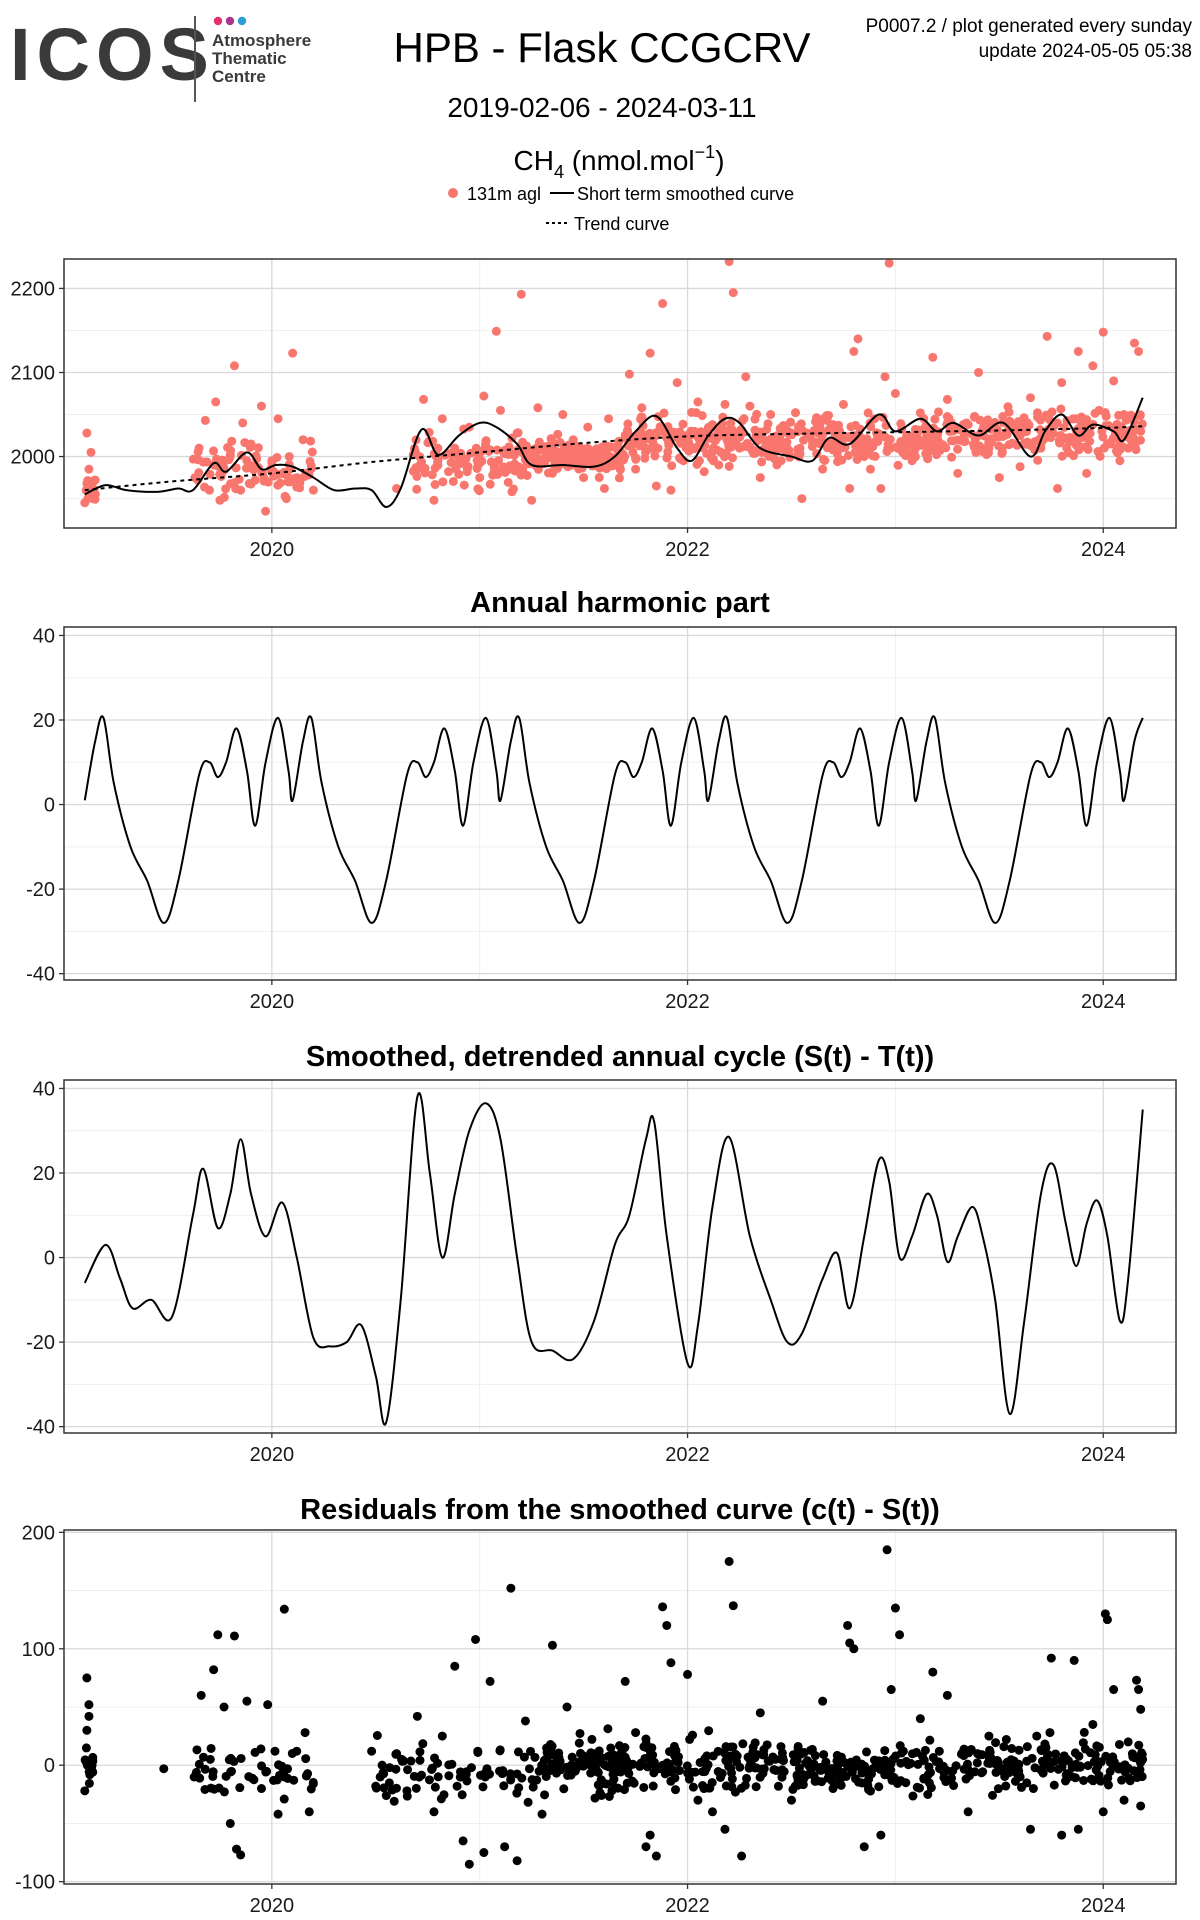 Image resolution: width=1200 pixels, height=1920 pixels. Describe the element at coordinates (620, 603) in the screenshot. I see `panel-title-harmonic: Annual harmonic part` at that location.